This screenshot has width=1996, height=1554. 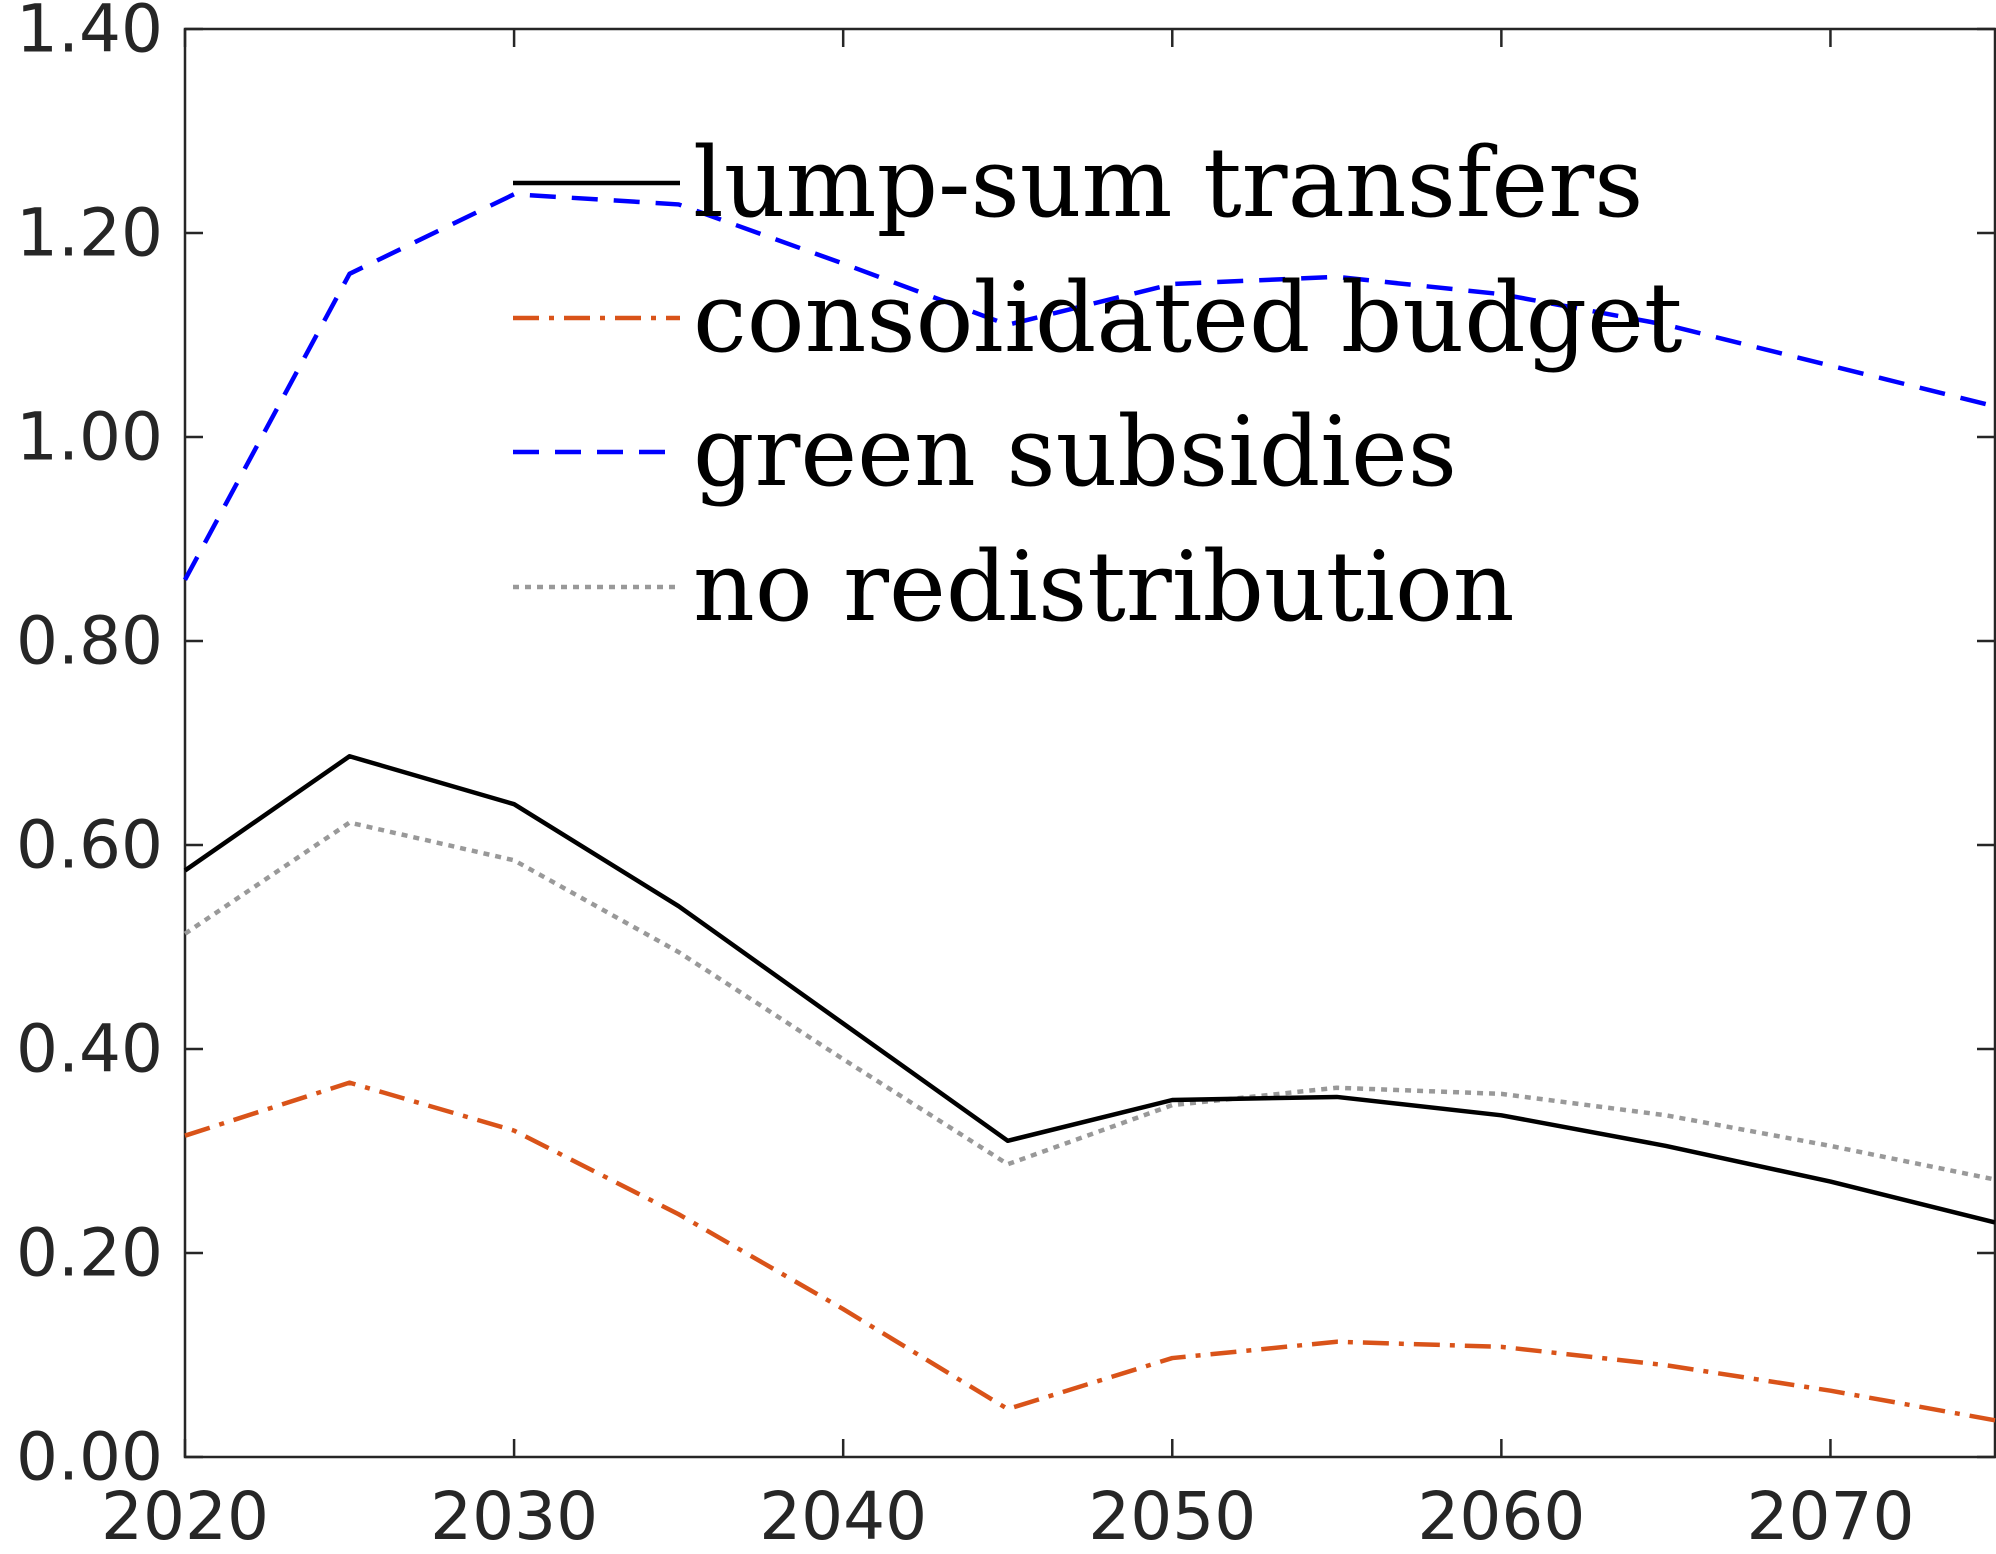 What do you see at coordinates (514, 1516) in the screenshot?
I see `x-tick-label: 2030` at bounding box center [514, 1516].